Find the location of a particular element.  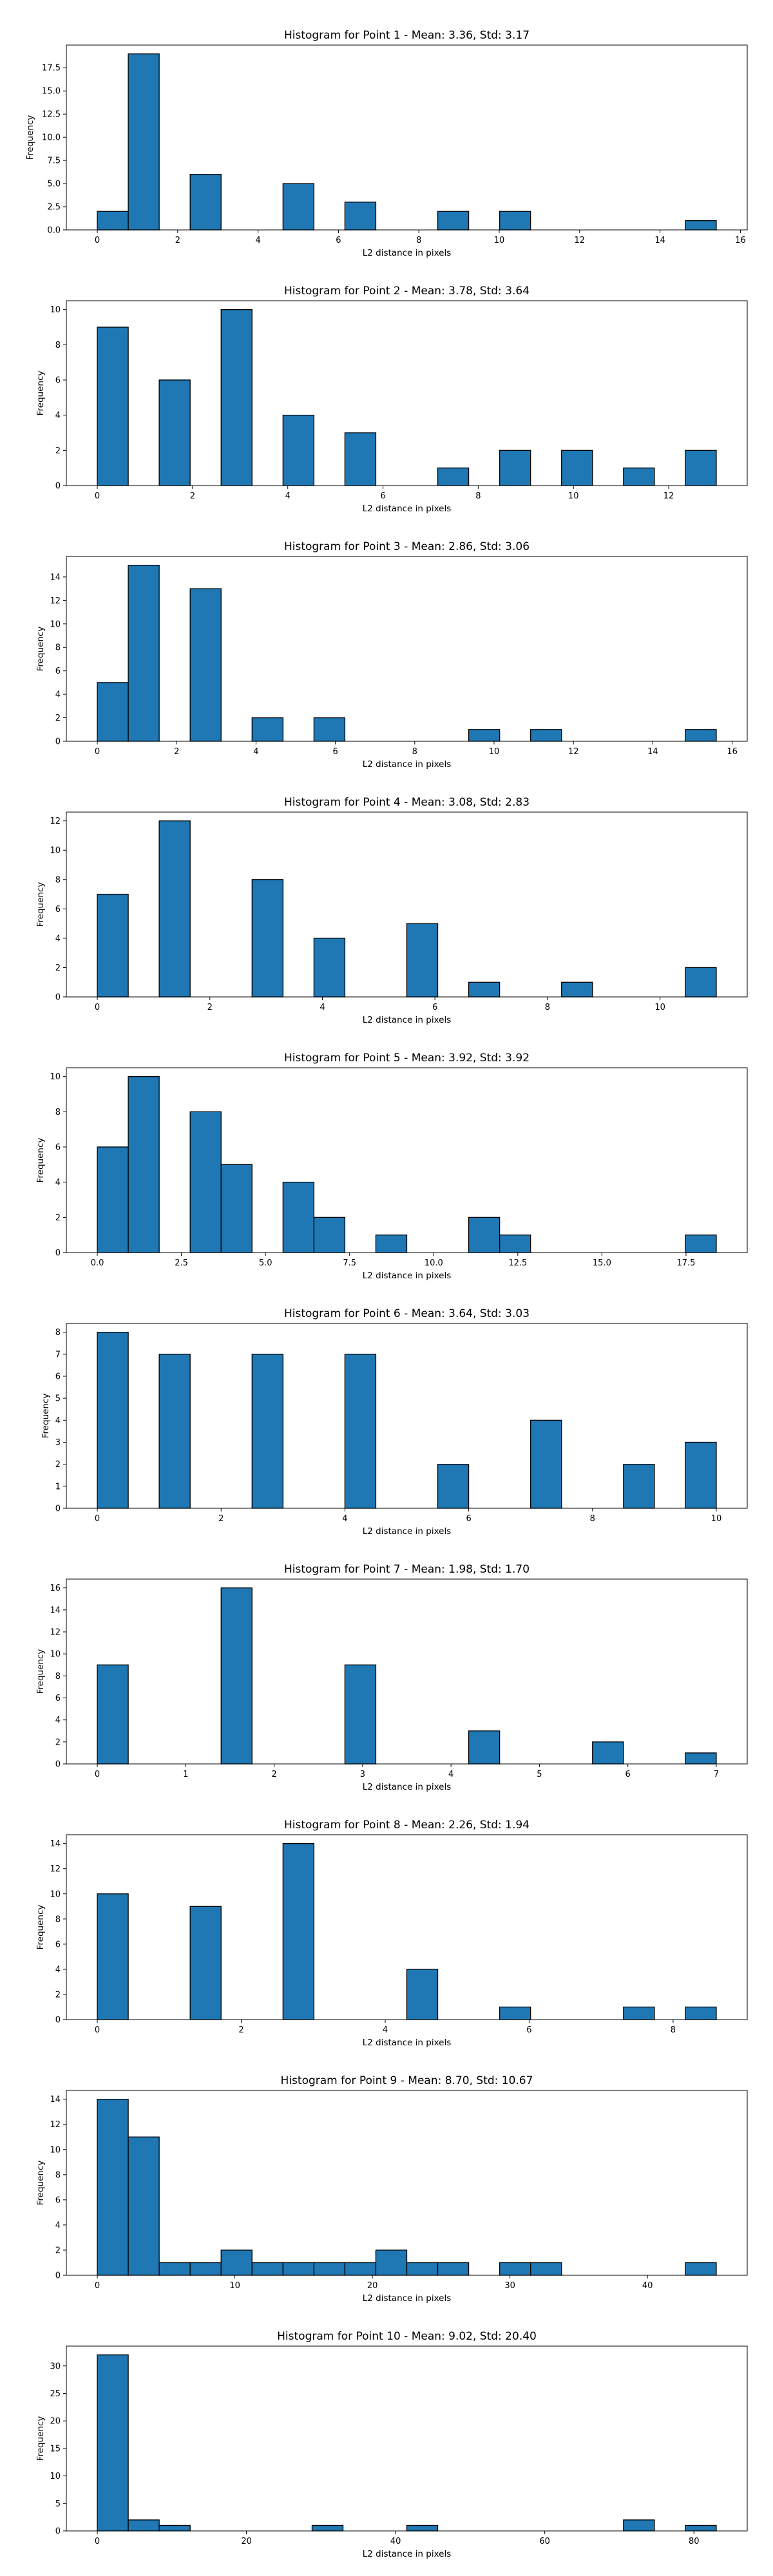

x-tick-label: 20 is located at coordinates (246, 2541).